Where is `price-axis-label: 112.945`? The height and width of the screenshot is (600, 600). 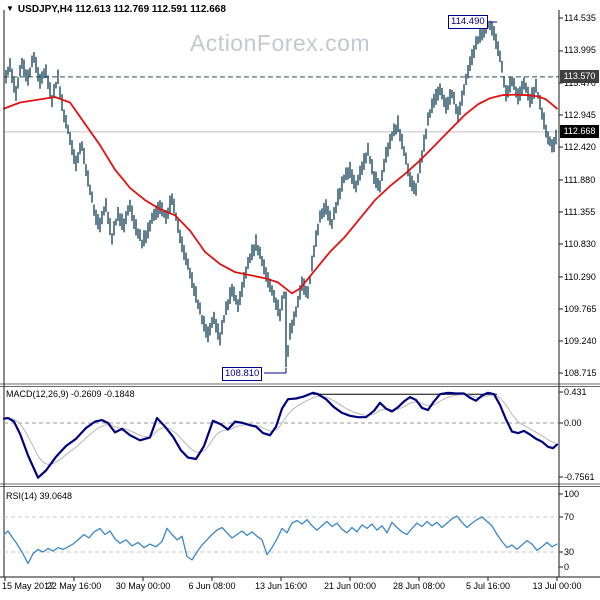 price-axis-label: 112.945 is located at coordinates (580, 114).